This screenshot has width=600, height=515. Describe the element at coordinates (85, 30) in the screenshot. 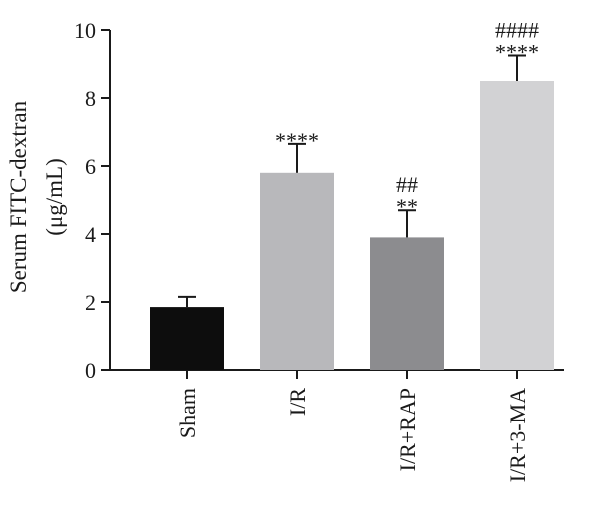

I see `y-tick-label: 10` at that location.